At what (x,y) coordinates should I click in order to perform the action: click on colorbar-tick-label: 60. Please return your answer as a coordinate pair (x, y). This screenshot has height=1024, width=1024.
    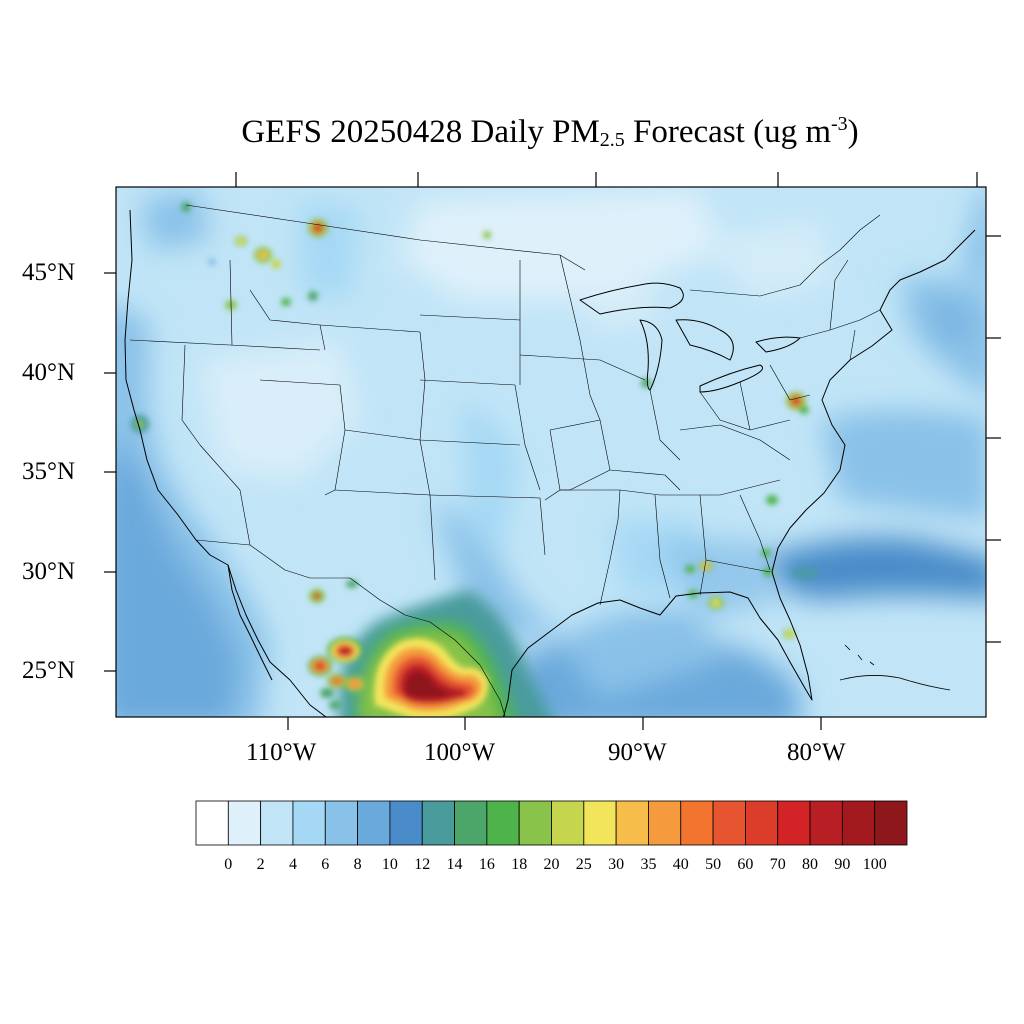
    Looking at the image, I should click on (745, 864).